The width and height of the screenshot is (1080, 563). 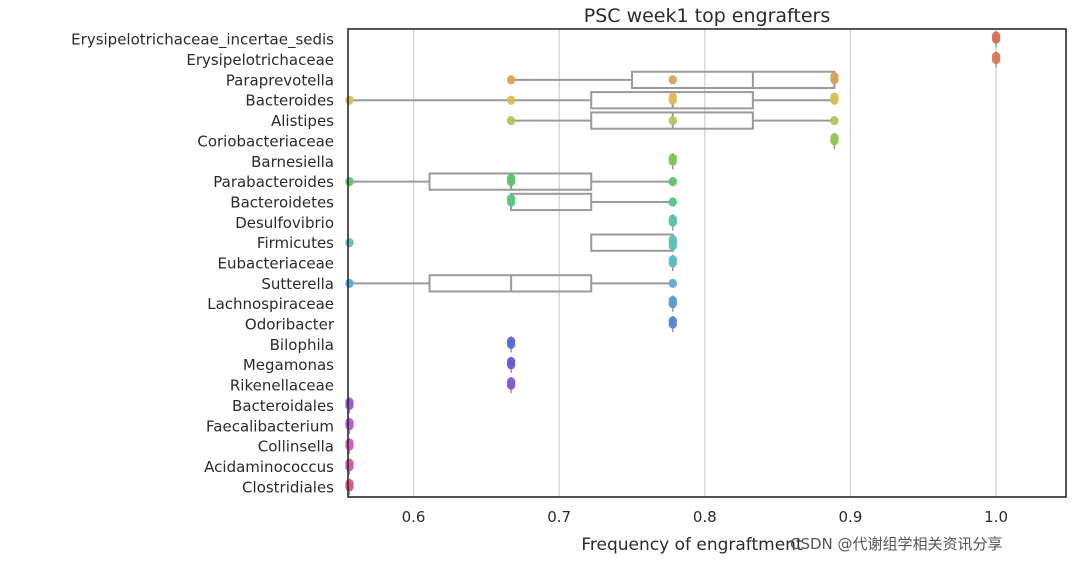 I want to click on y-tick-label: Erysipelotrichaceae_incertae_sedis, so click(x=202, y=40).